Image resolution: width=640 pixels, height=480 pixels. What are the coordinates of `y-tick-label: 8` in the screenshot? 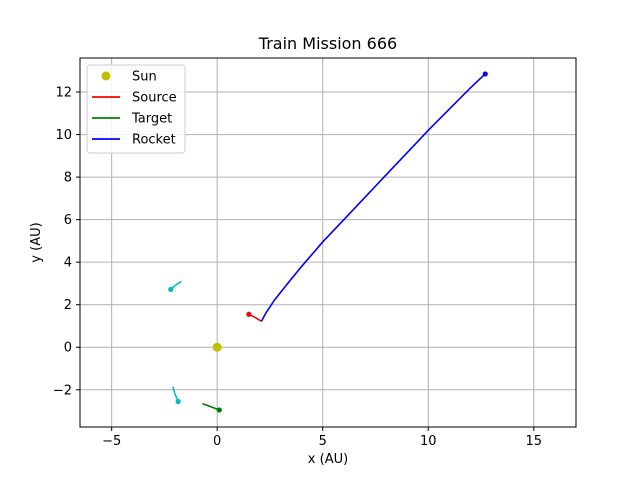 It's located at (68, 178).